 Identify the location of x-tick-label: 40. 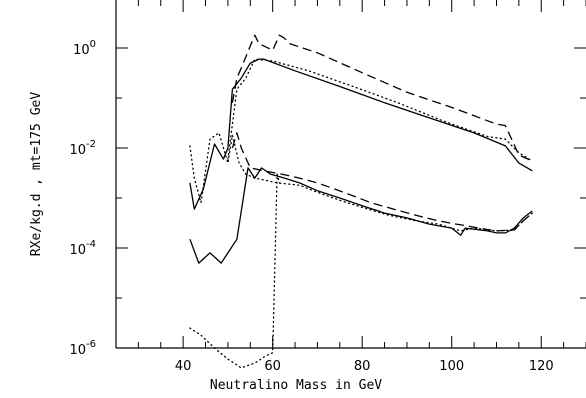
(183, 366).